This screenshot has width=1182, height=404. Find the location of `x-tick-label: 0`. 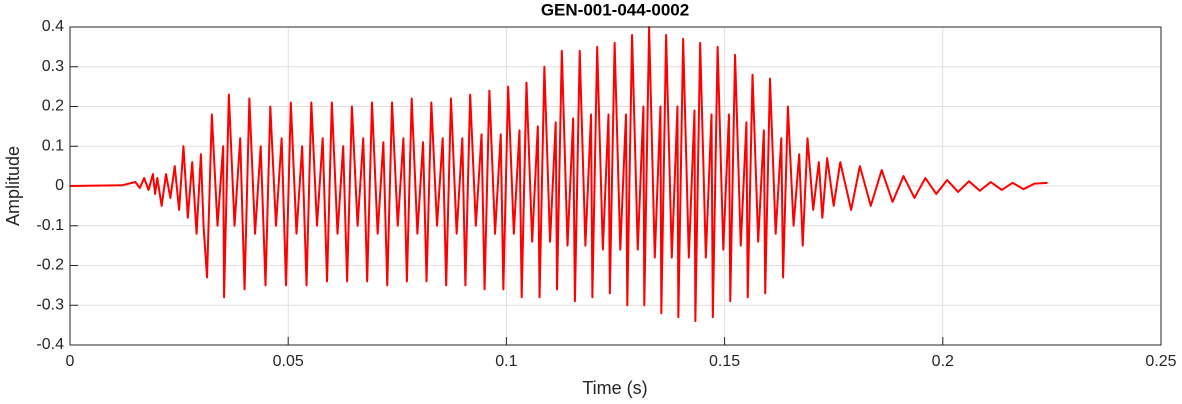

x-tick-label: 0 is located at coordinates (70, 361).